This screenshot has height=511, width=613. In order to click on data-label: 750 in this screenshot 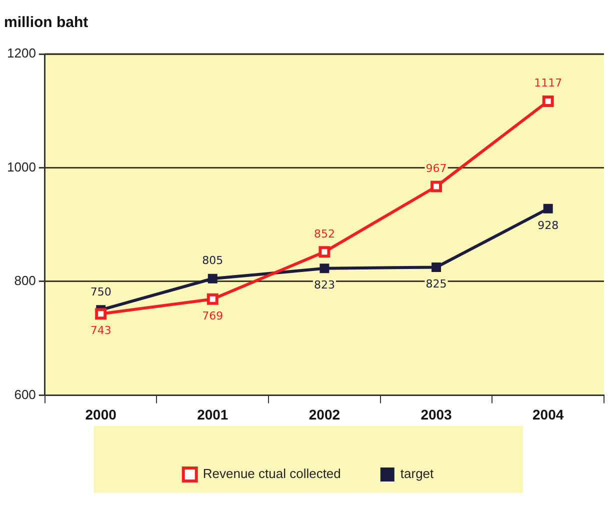, I will do `click(101, 291)`.